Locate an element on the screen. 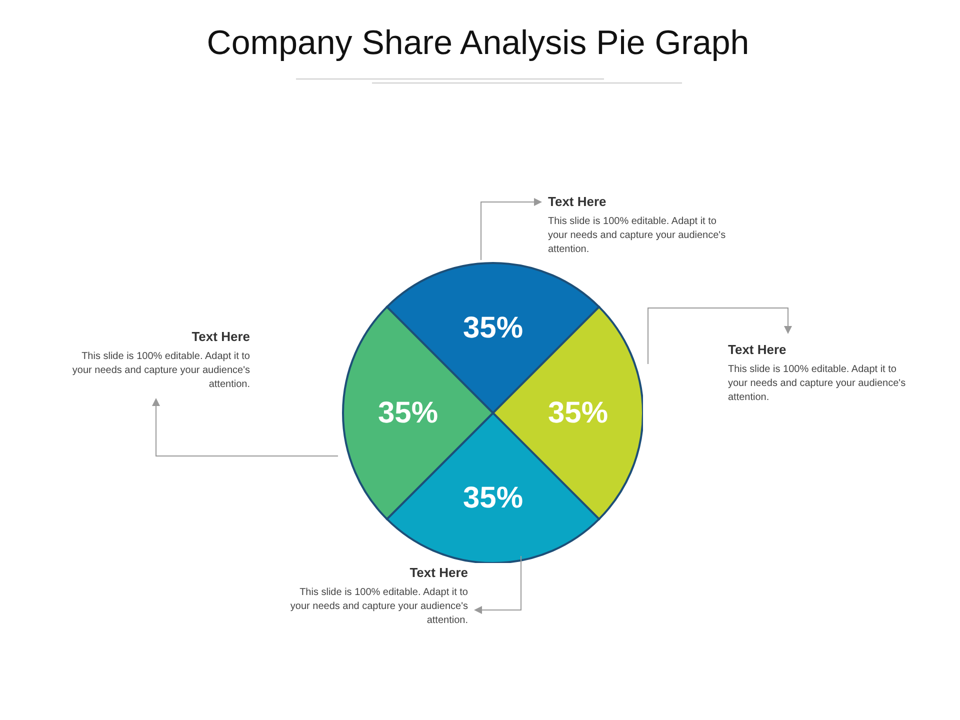 Image resolution: width=960 pixels, height=720 pixels. chart-title: Company Share Analysis Pie Graph is located at coordinates (478, 43).